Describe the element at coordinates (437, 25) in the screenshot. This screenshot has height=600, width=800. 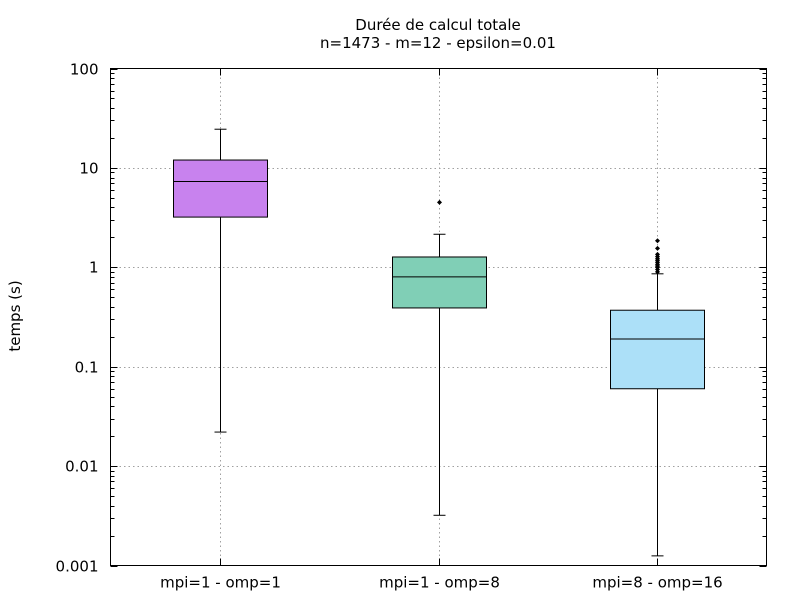
I see `chart-title: Durée de calcul totale` at that location.